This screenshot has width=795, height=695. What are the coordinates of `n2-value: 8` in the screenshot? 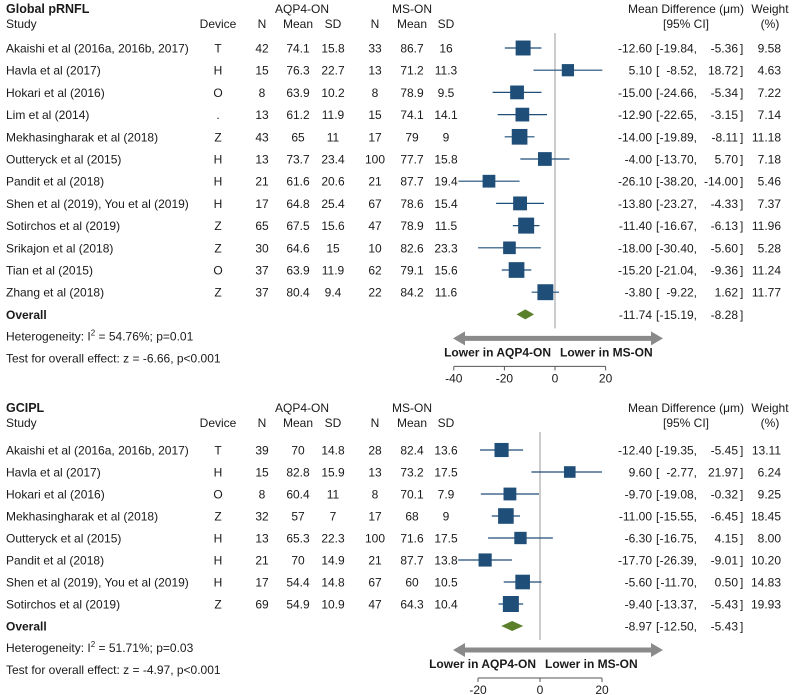 It's located at (375, 93).